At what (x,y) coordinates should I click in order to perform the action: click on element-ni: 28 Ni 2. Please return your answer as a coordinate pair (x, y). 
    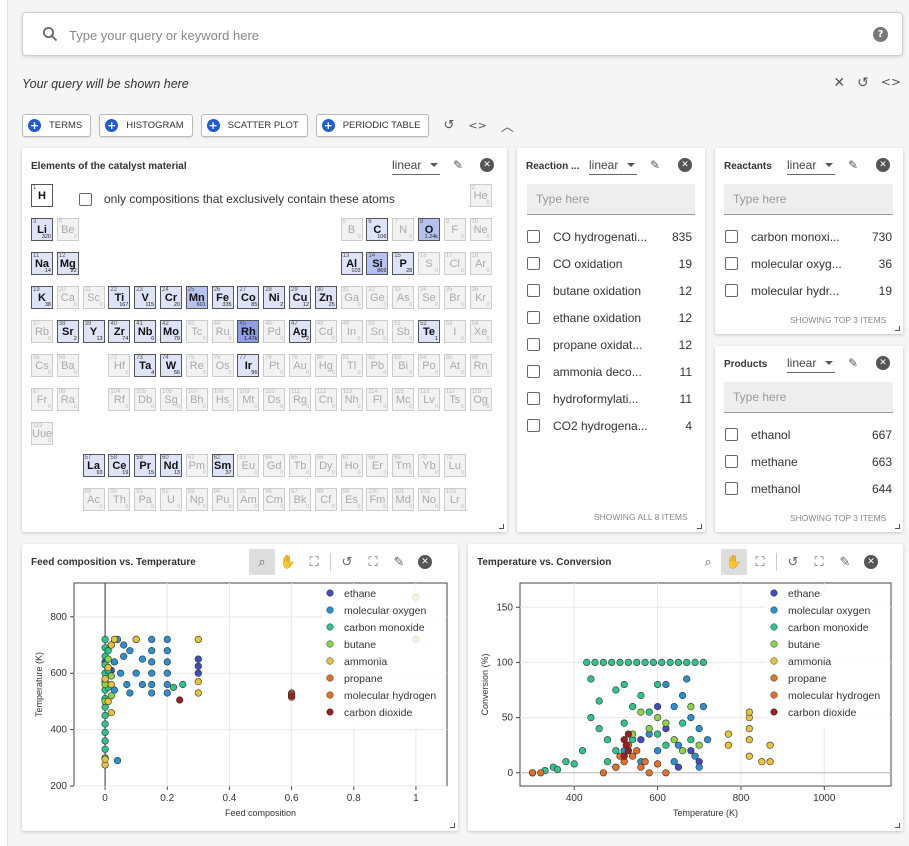
    Looking at the image, I should click on (274, 297).